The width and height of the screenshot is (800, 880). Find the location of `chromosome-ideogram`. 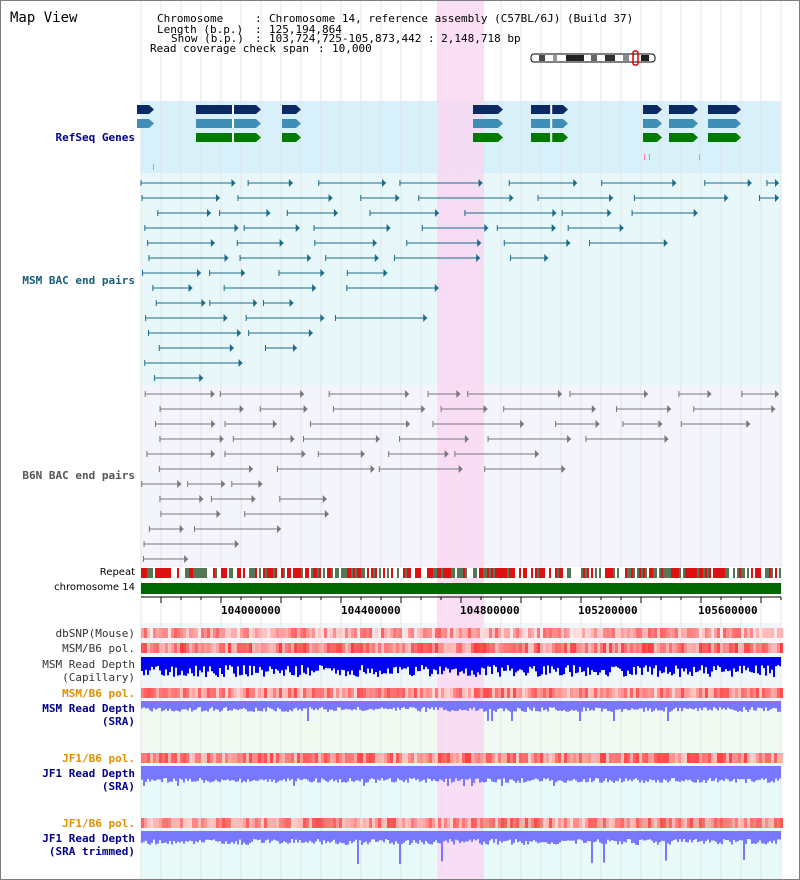

chromosome-ideogram is located at coordinates (593, 58).